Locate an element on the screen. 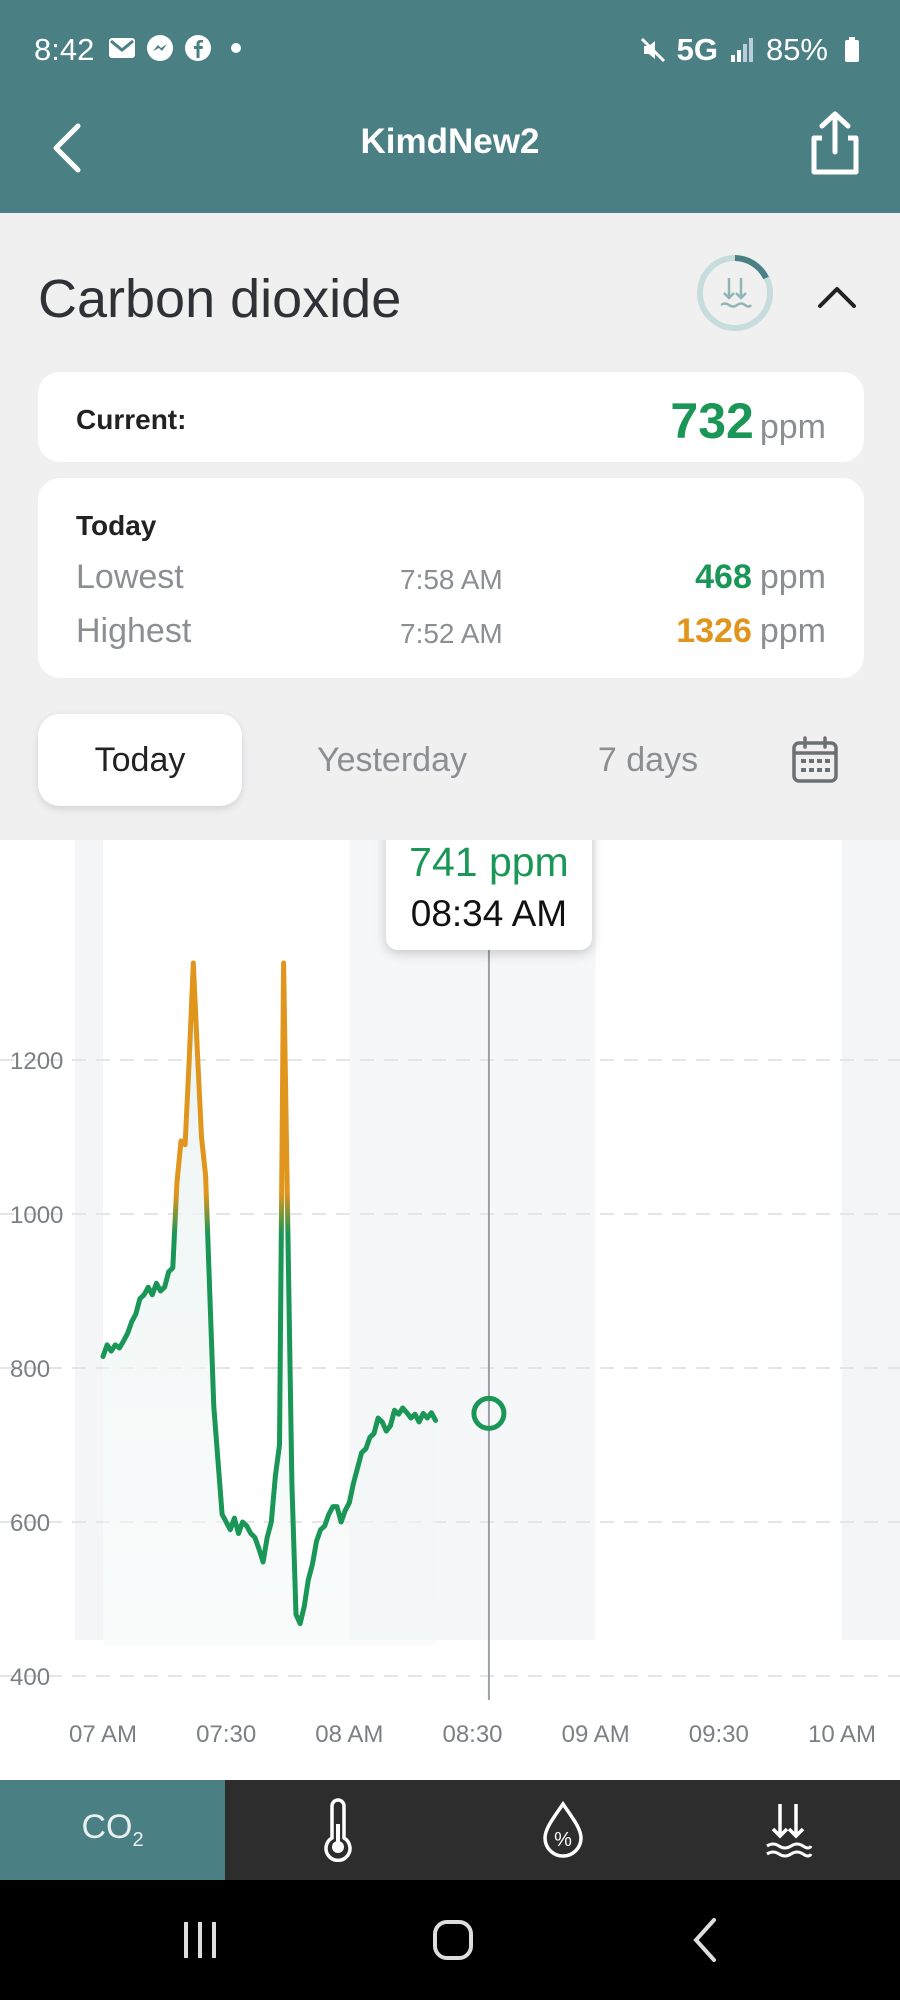 The width and height of the screenshot is (900, 2000). gmail-icon is located at coordinates (122, 48).